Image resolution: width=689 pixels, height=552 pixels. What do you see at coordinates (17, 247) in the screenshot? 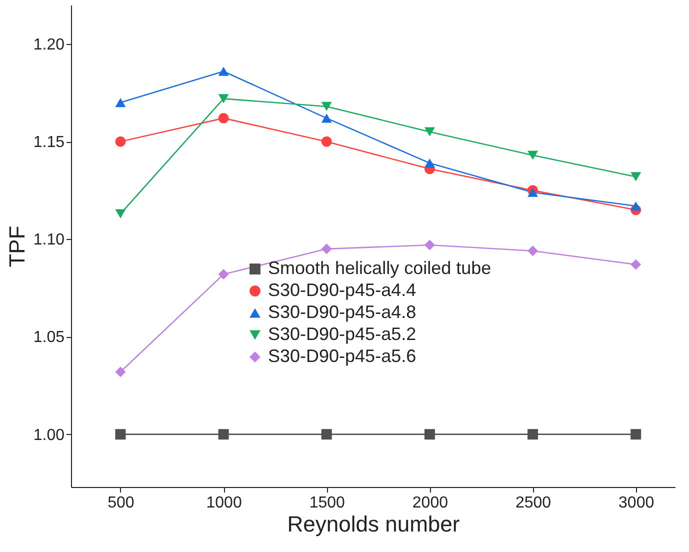
I see `y-axis-title: TPF` at bounding box center [17, 247].